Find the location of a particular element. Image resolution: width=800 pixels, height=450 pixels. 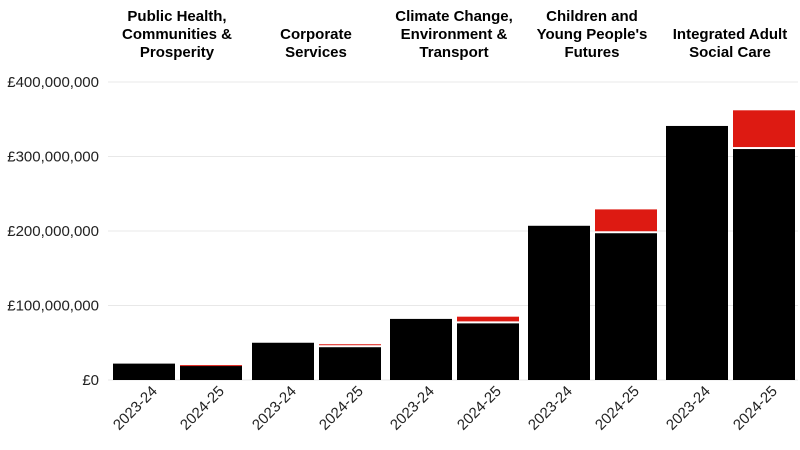

panel-title: Climate Change, Environment & Transport is located at coordinates (454, 34).